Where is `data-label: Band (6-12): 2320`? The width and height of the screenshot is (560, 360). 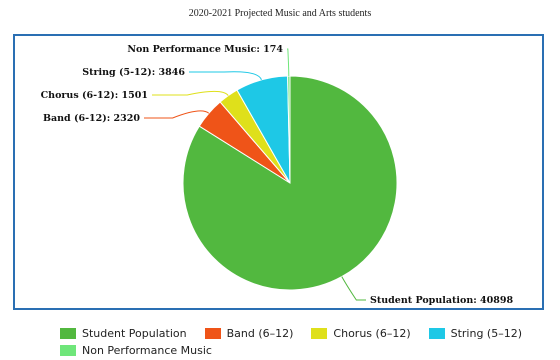
data-label: Band (6-12): 2320 is located at coordinates (91, 118).